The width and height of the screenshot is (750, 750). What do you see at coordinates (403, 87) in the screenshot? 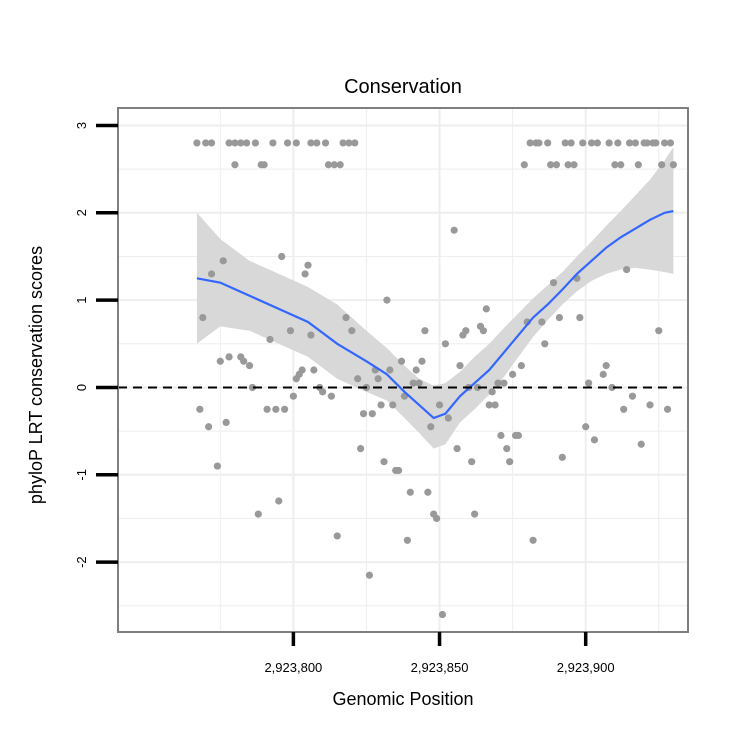
I see `chart-title: Conservation` at bounding box center [403, 87].